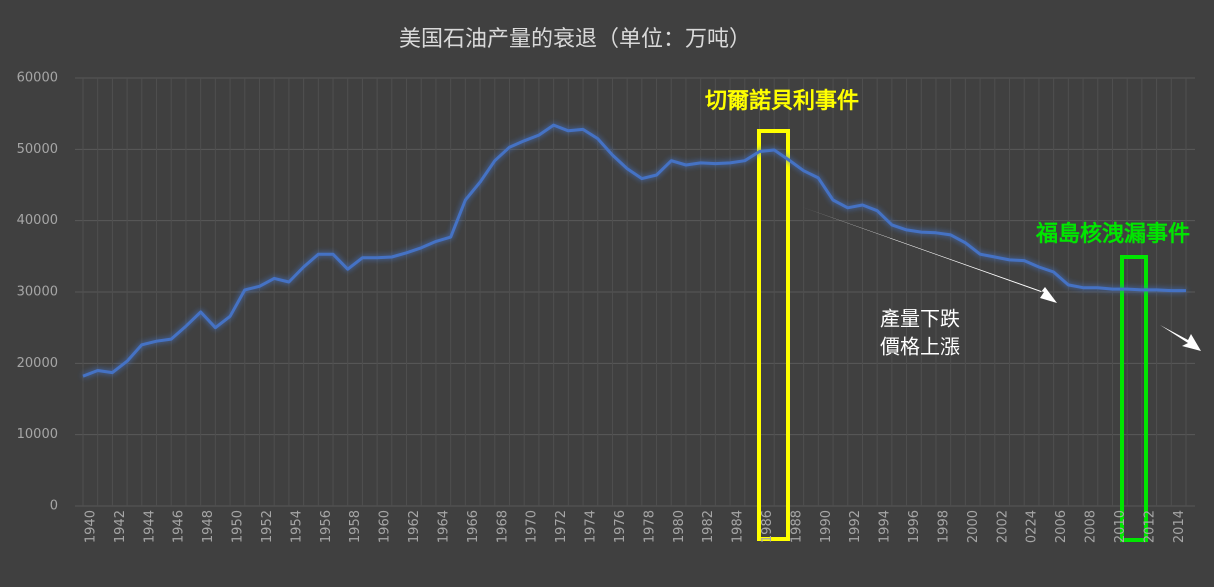  I want to click on x-tick-label: 1996, so click(914, 526).